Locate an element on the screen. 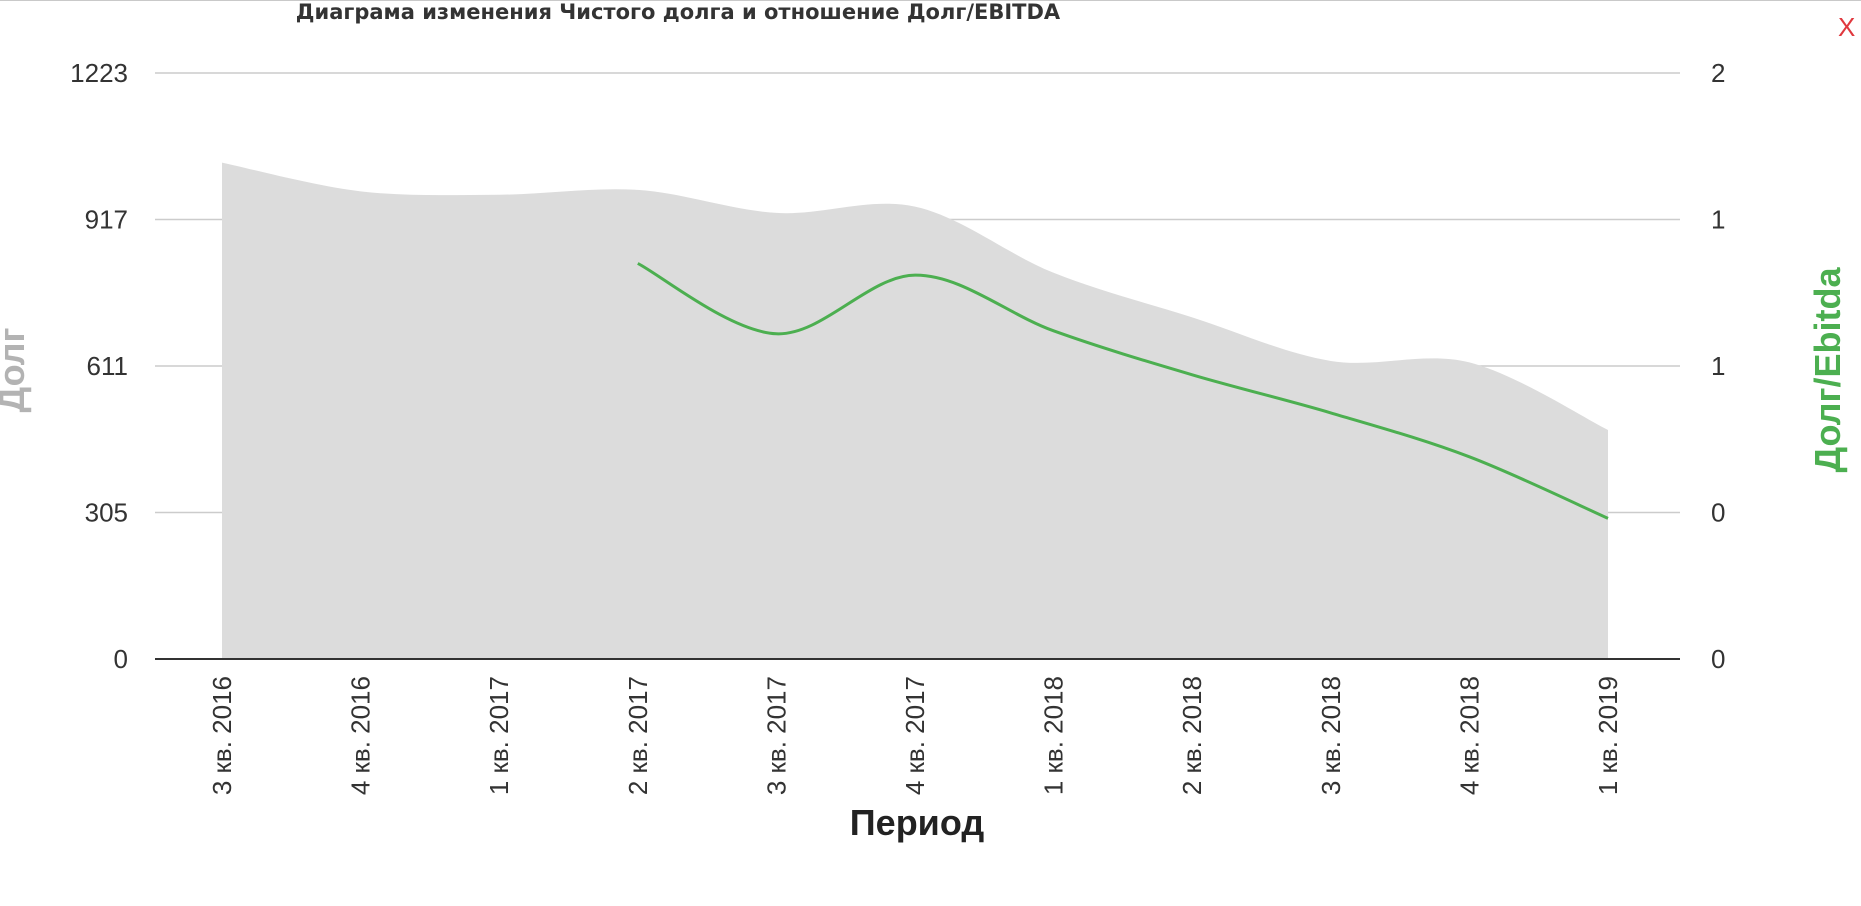 This screenshot has width=1861, height=906. close-button: X is located at coordinates (1847, 27).